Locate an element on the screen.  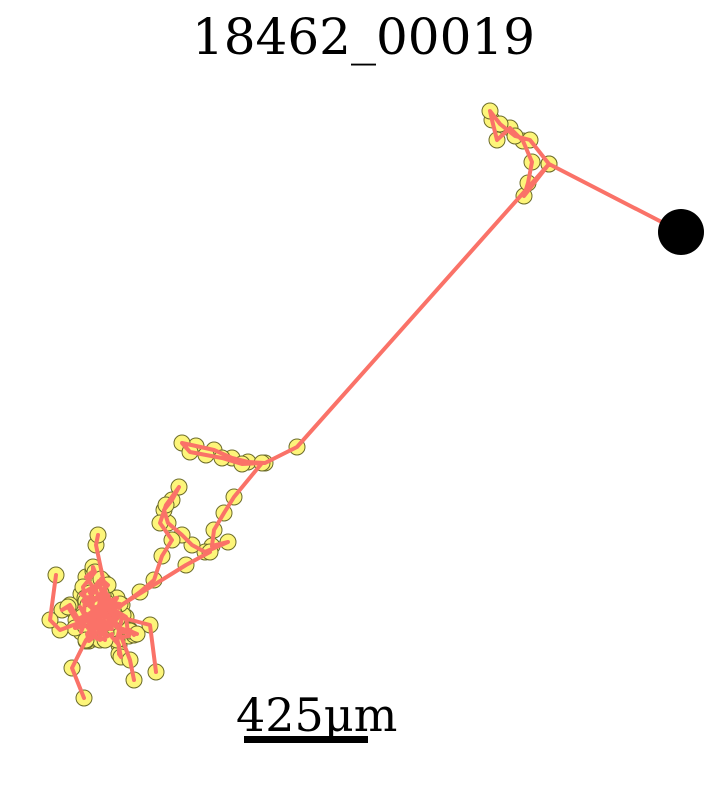
track-end-marker is located at coordinates (681, 232).